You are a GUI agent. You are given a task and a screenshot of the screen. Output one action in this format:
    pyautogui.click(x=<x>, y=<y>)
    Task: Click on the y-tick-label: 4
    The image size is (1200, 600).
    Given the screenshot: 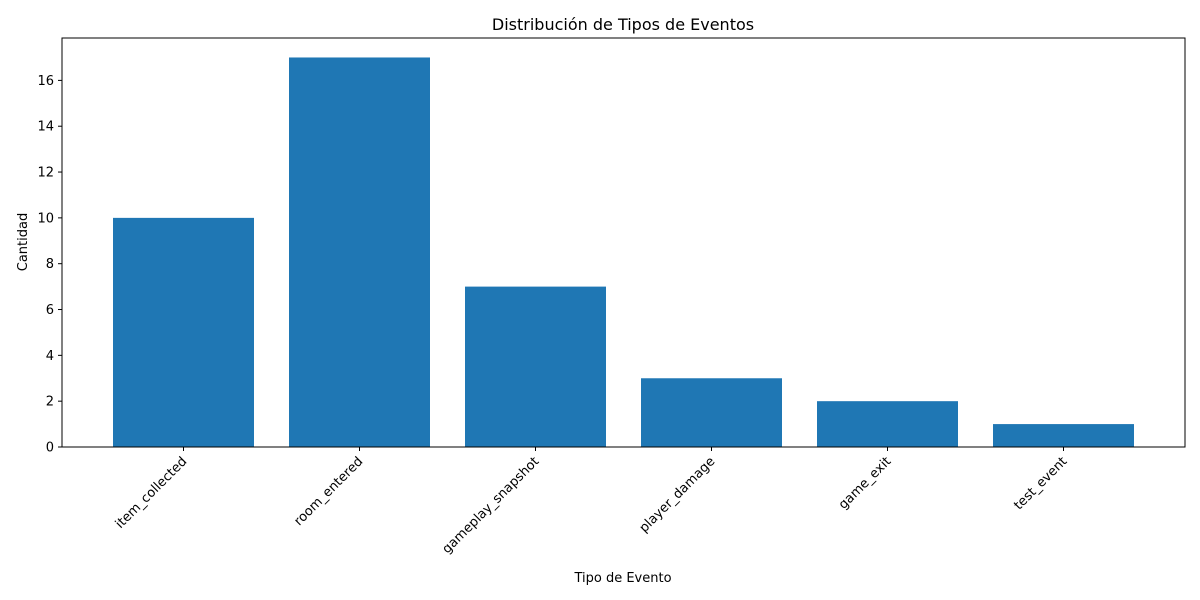 What is the action you would take?
    pyautogui.click(x=50, y=356)
    